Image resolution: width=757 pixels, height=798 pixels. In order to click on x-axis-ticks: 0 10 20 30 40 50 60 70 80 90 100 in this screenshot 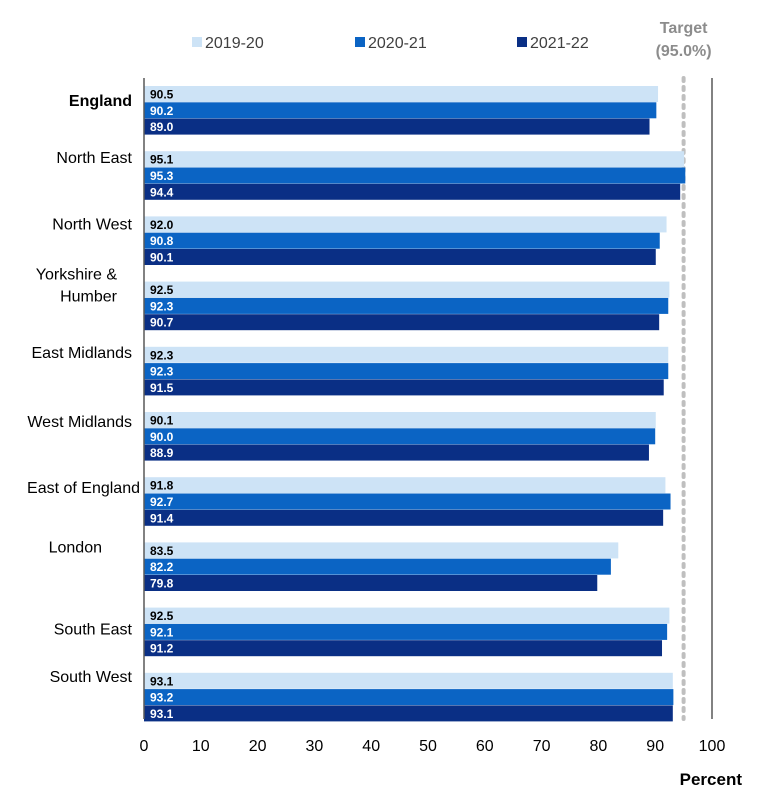, I will do `click(433, 746)`.